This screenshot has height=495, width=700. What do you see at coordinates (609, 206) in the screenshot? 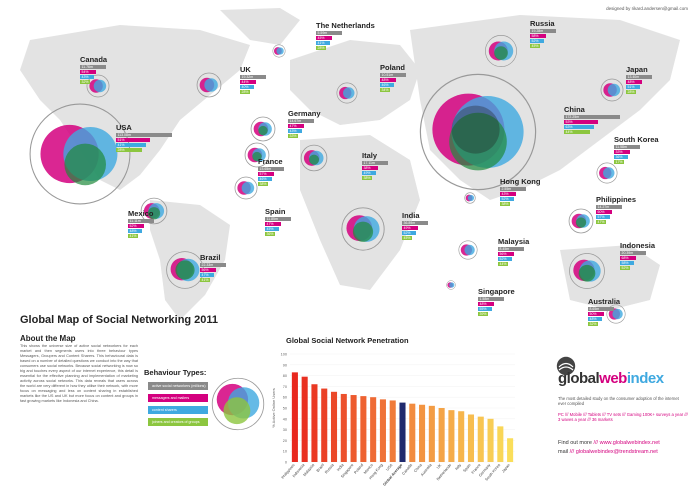
I see `stat-bar-total: 14.27m` at bounding box center [609, 206].